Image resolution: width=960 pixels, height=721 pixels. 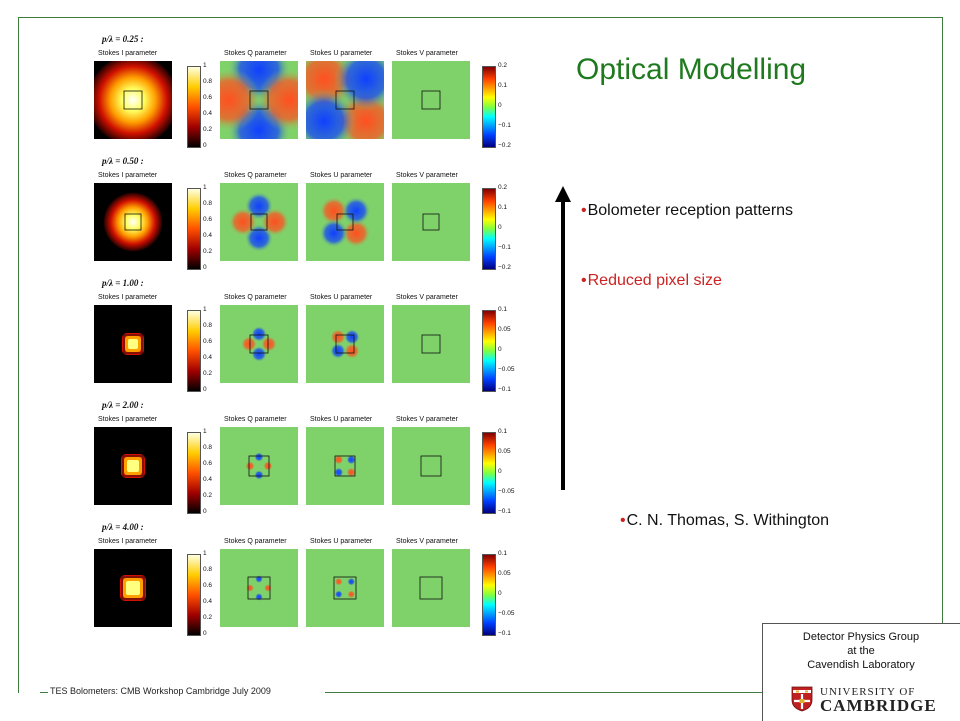 What do you see at coordinates (563, 345) in the screenshot?
I see `up-arrow-shaft` at bounding box center [563, 345].